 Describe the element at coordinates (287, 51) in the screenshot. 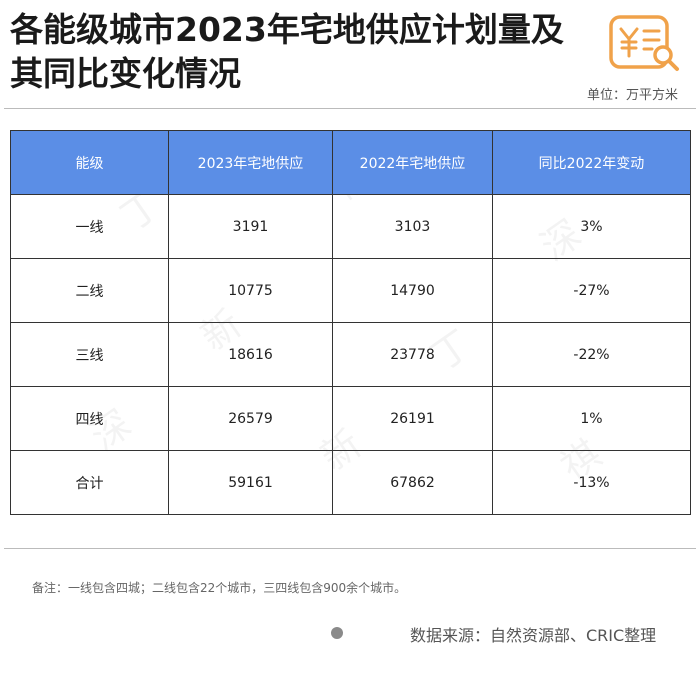

I see `page-title: 各能级城市2023年宅地供应计划量及其同比变化情况` at that location.